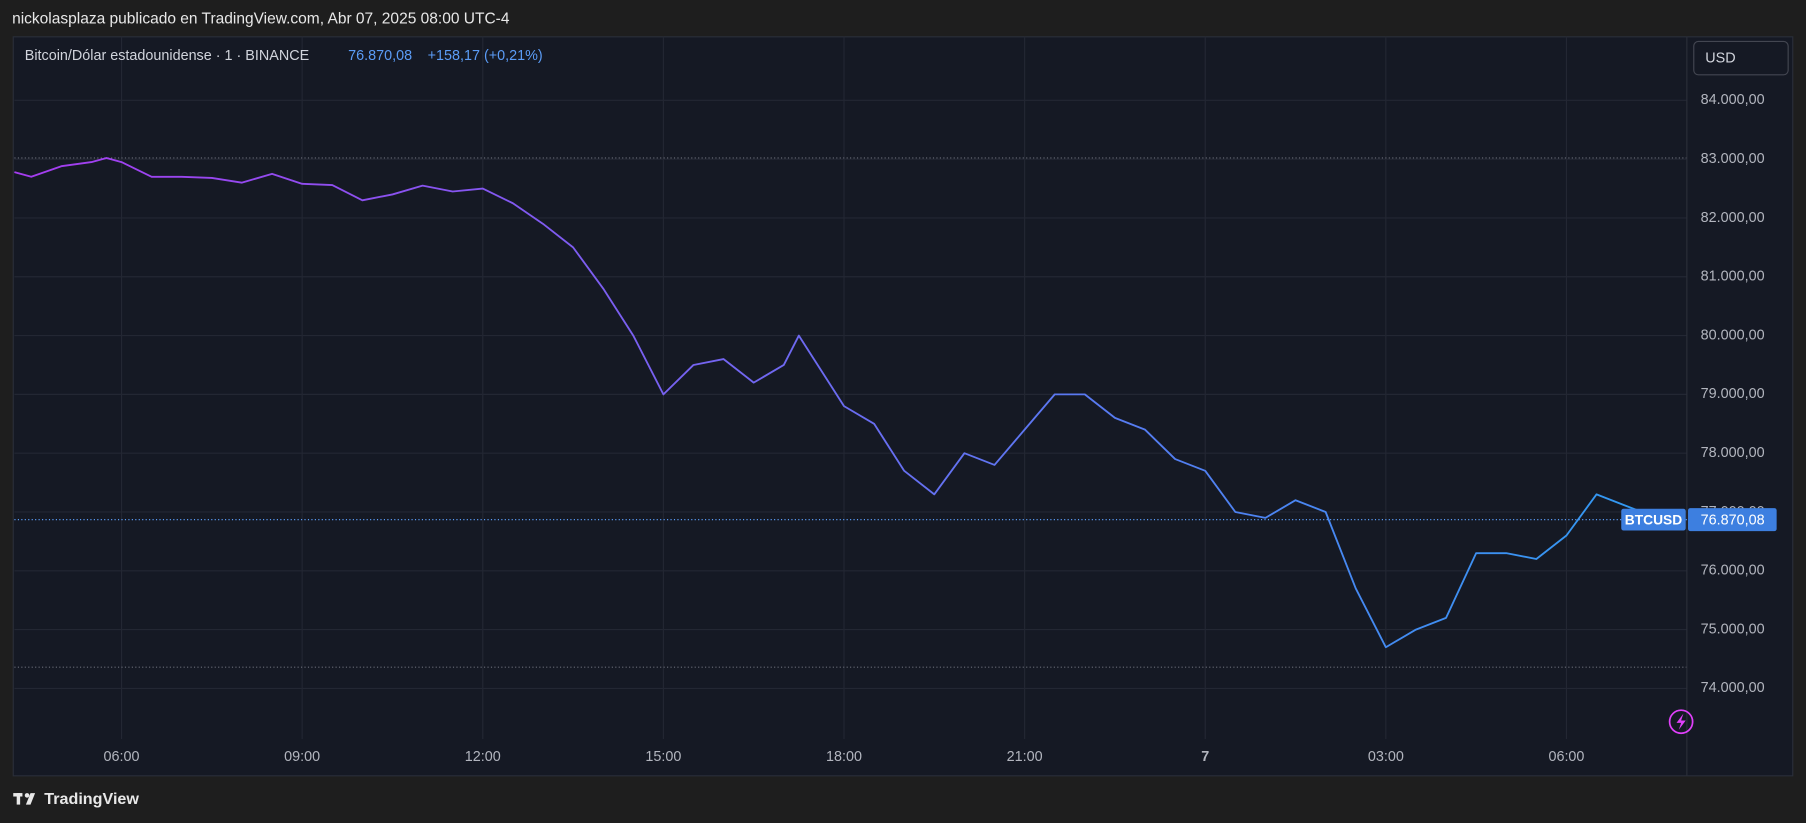 The image size is (1806, 823). I want to click on price-tag, so click(1732, 520).